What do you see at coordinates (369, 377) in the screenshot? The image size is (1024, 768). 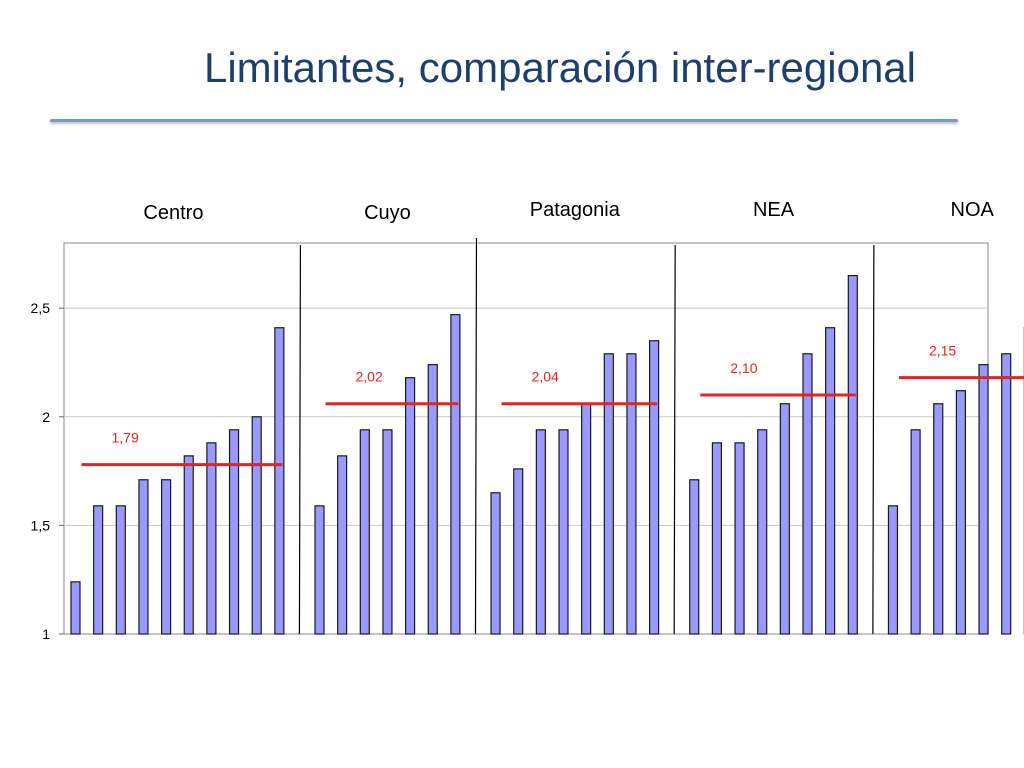 I see `mean-label: 2,02` at bounding box center [369, 377].